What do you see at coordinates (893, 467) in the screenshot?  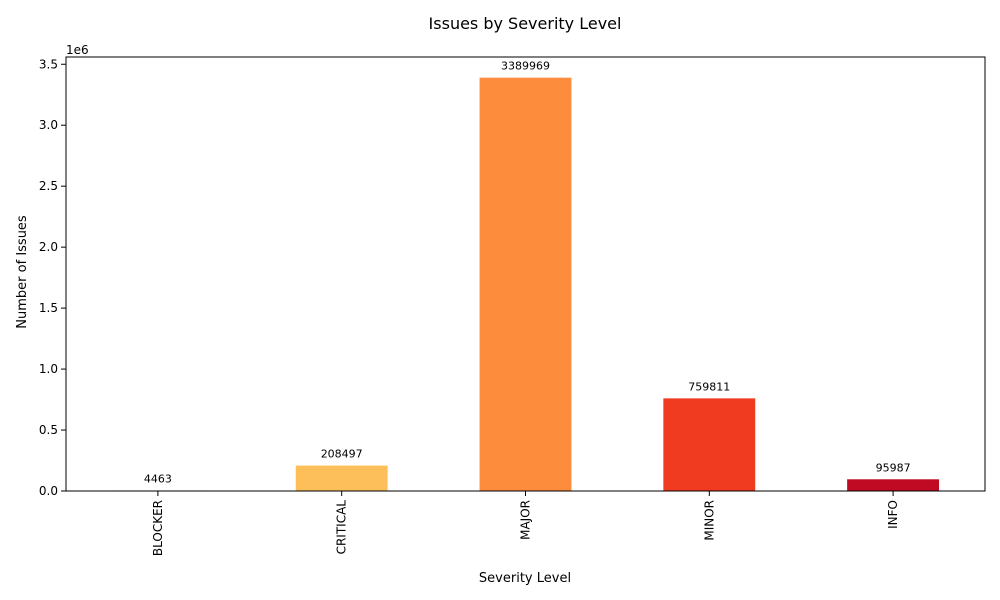 I see `data-label-info: 95987` at bounding box center [893, 467].